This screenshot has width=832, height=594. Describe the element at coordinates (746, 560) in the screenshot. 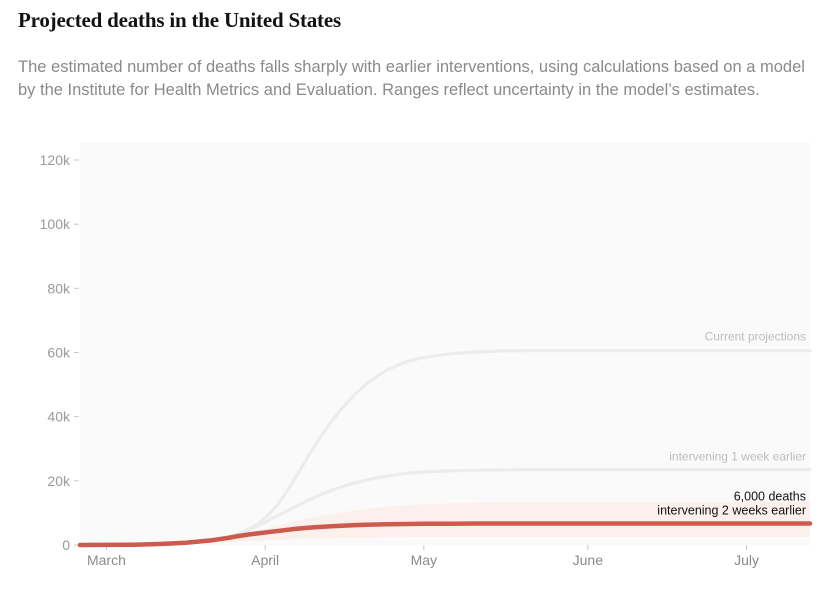

I see `x-tick-label: July` at that location.